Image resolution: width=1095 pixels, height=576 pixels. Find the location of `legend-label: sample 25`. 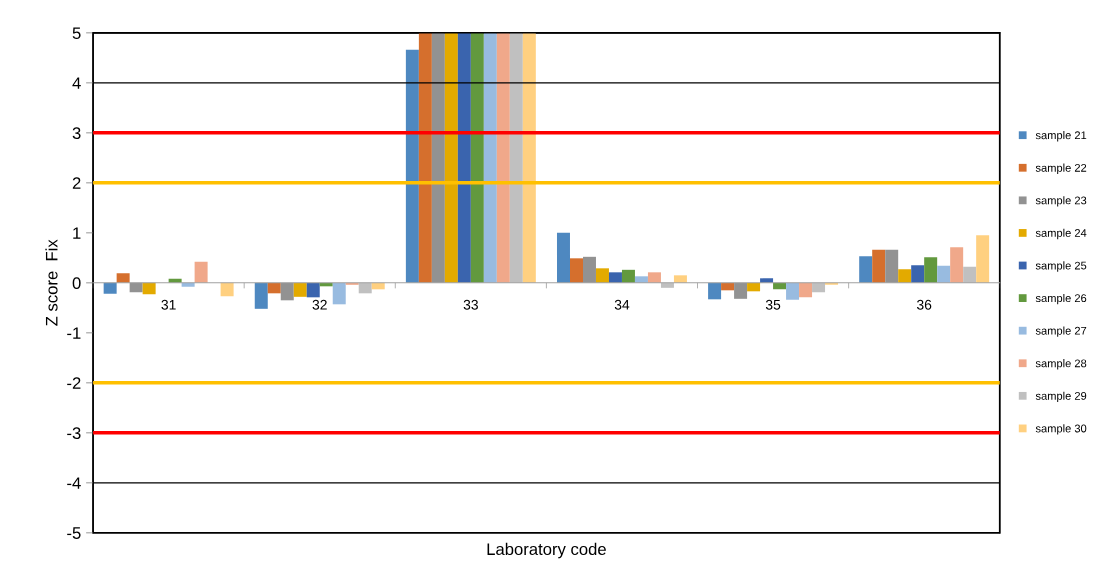

legend-label: sample 25 is located at coordinates (1061, 266).